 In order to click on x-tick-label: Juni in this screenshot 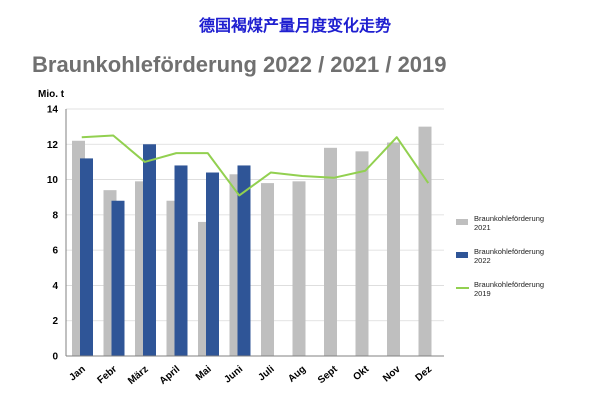, I will do `click(233, 375)`.